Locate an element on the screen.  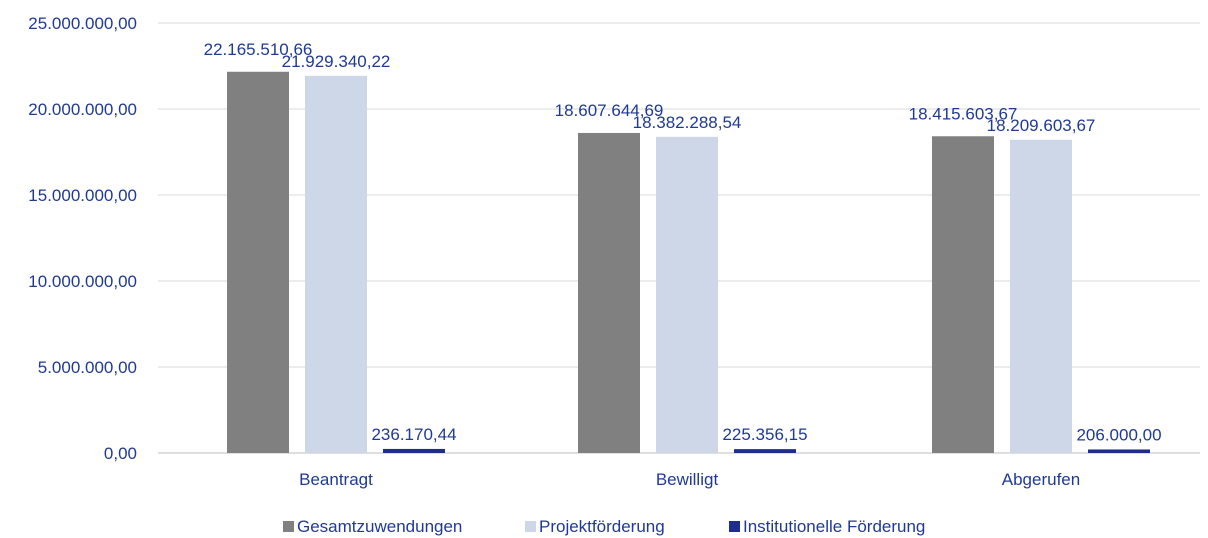
x-tick-label: Bewilligt is located at coordinates (687, 479).